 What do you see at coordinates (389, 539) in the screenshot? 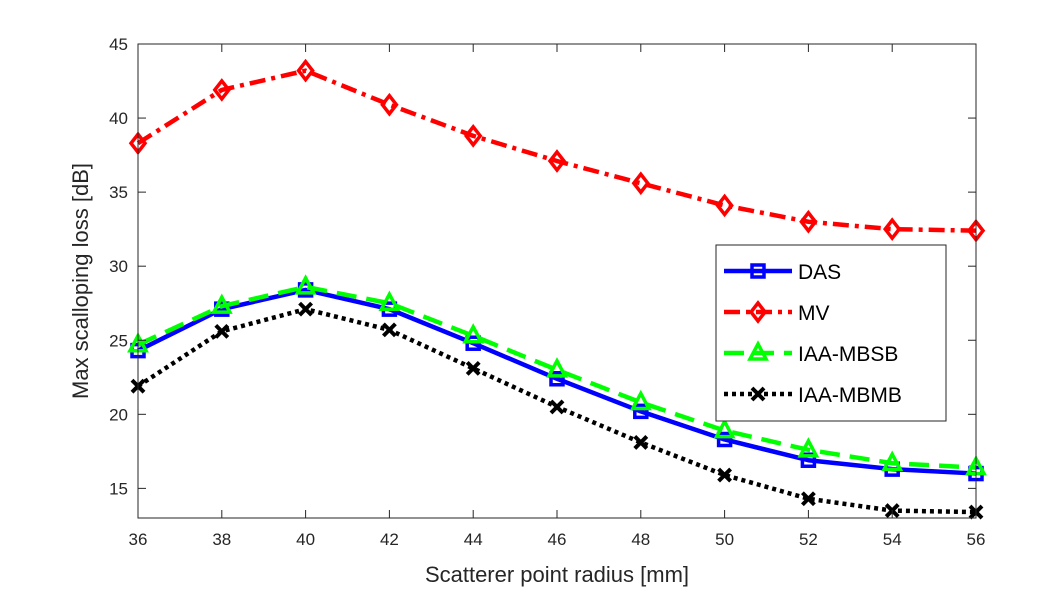
I see `x-tick-label: 42` at bounding box center [389, 539].